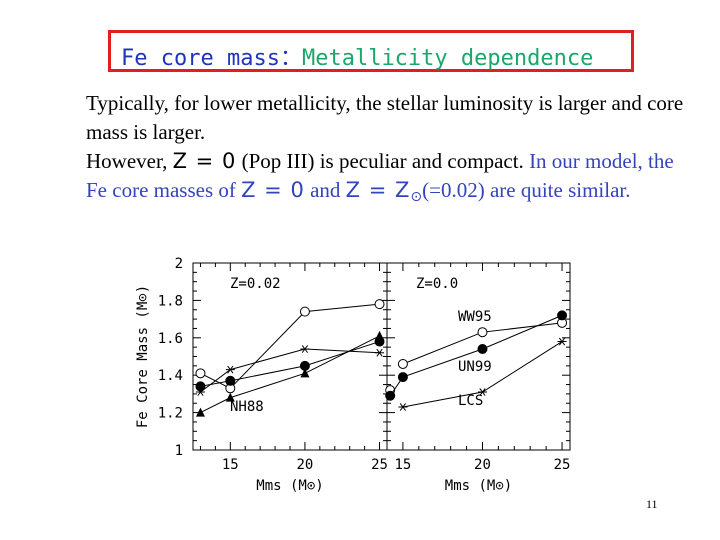  Describe the element at coordinates (652, 504) in the screenshot. I see `page-number: 11` at that location.